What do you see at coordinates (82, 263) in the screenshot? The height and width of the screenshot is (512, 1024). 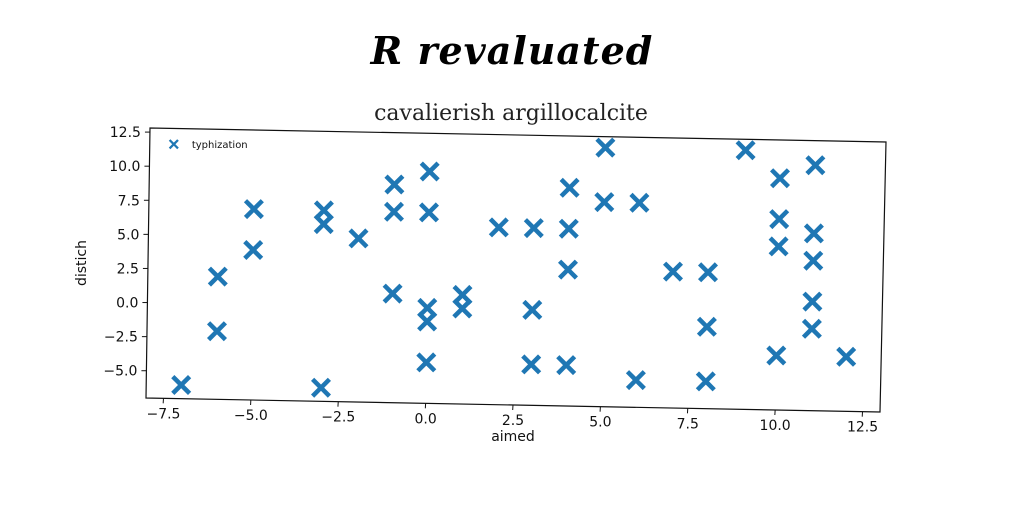 I see `y-axis-label: distich` at bounding box center [82, 263].